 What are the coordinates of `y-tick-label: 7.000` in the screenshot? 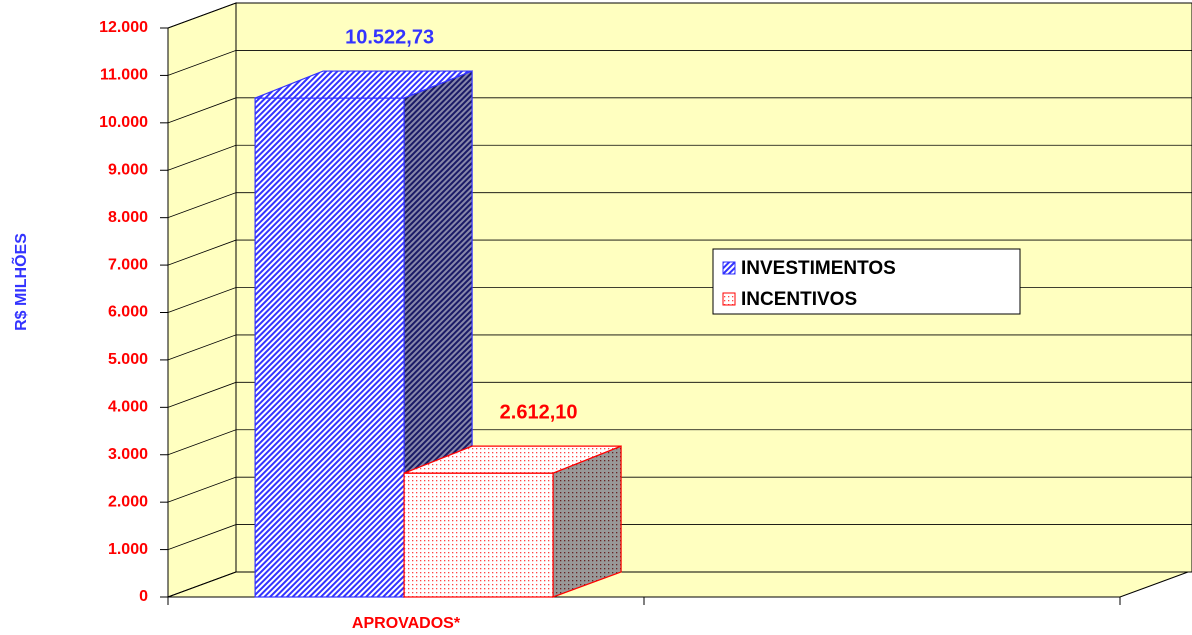 It's located at (128, 264).